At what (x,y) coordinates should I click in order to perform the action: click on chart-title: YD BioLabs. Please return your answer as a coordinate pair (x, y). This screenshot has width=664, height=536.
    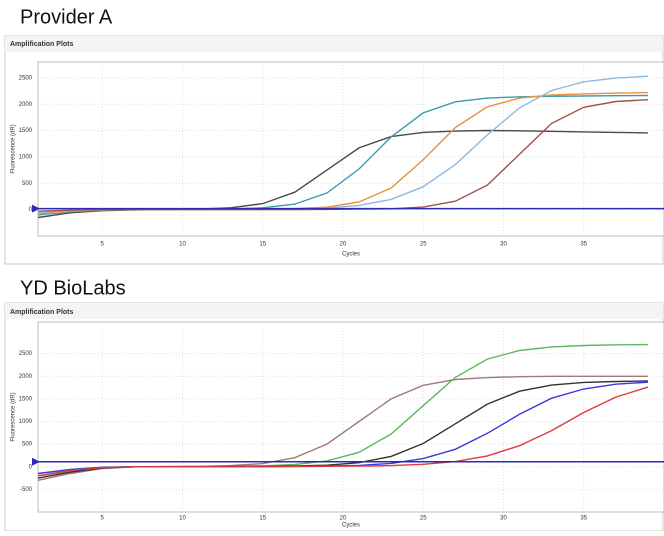
    Looking at the image, I should click on (73, 288).